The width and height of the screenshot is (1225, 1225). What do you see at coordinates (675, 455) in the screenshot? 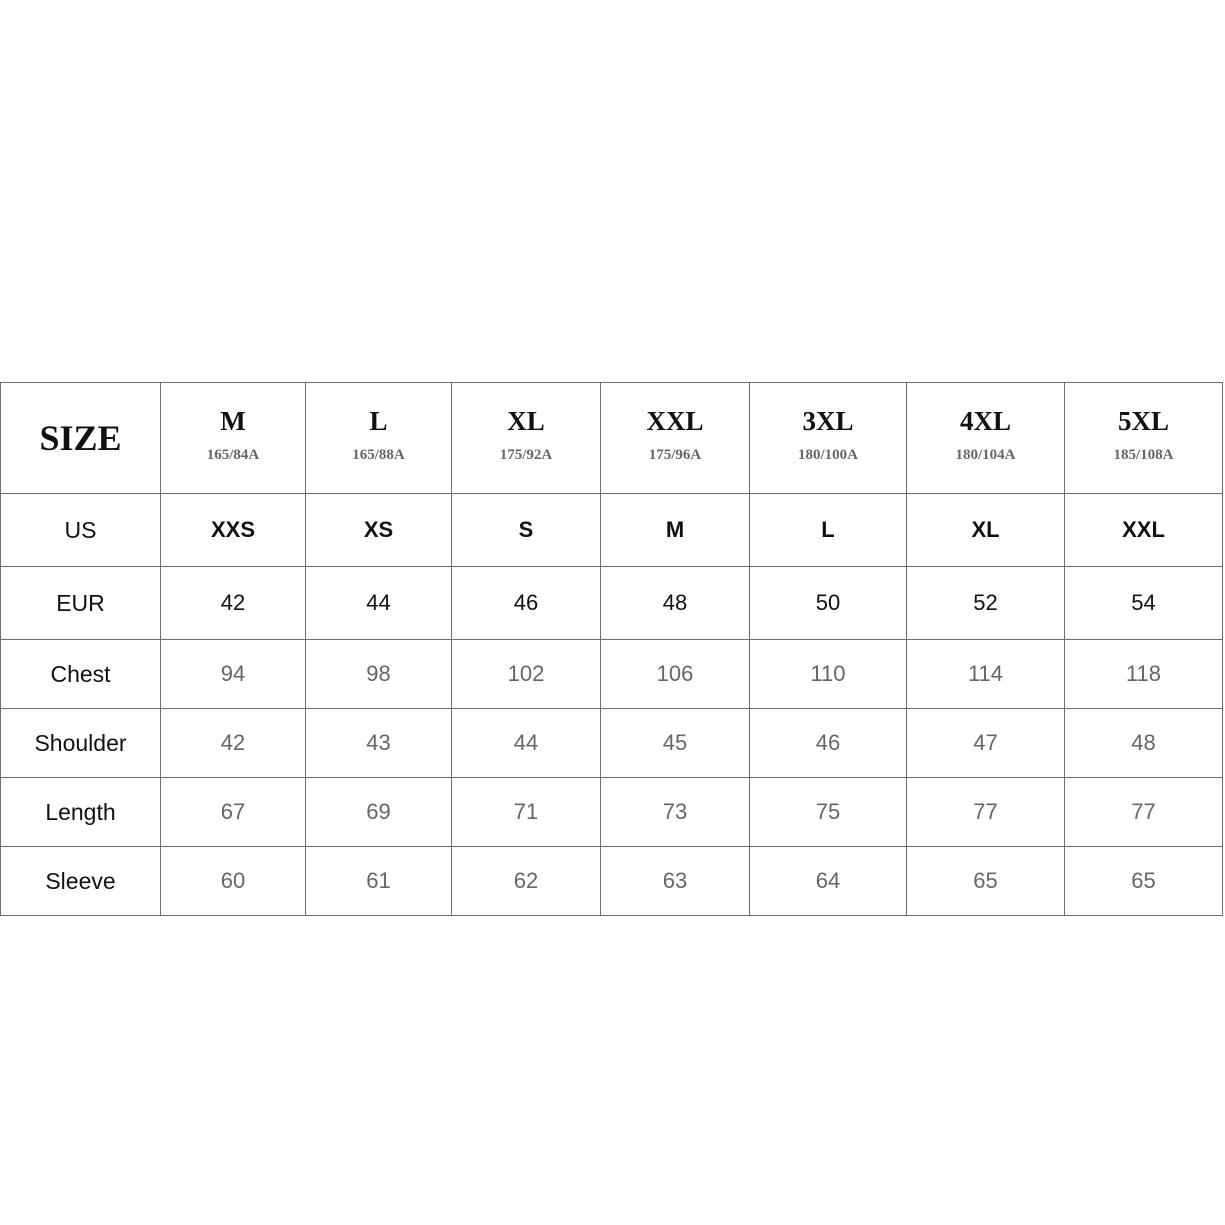
I see `size-code: 175/96A` at bounding box center [675, 455].